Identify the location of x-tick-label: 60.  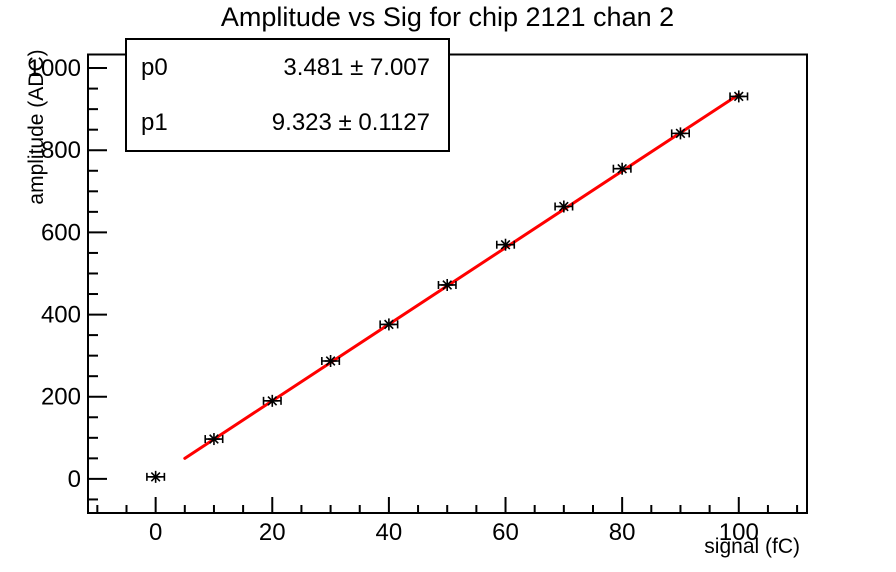
(505, 532).